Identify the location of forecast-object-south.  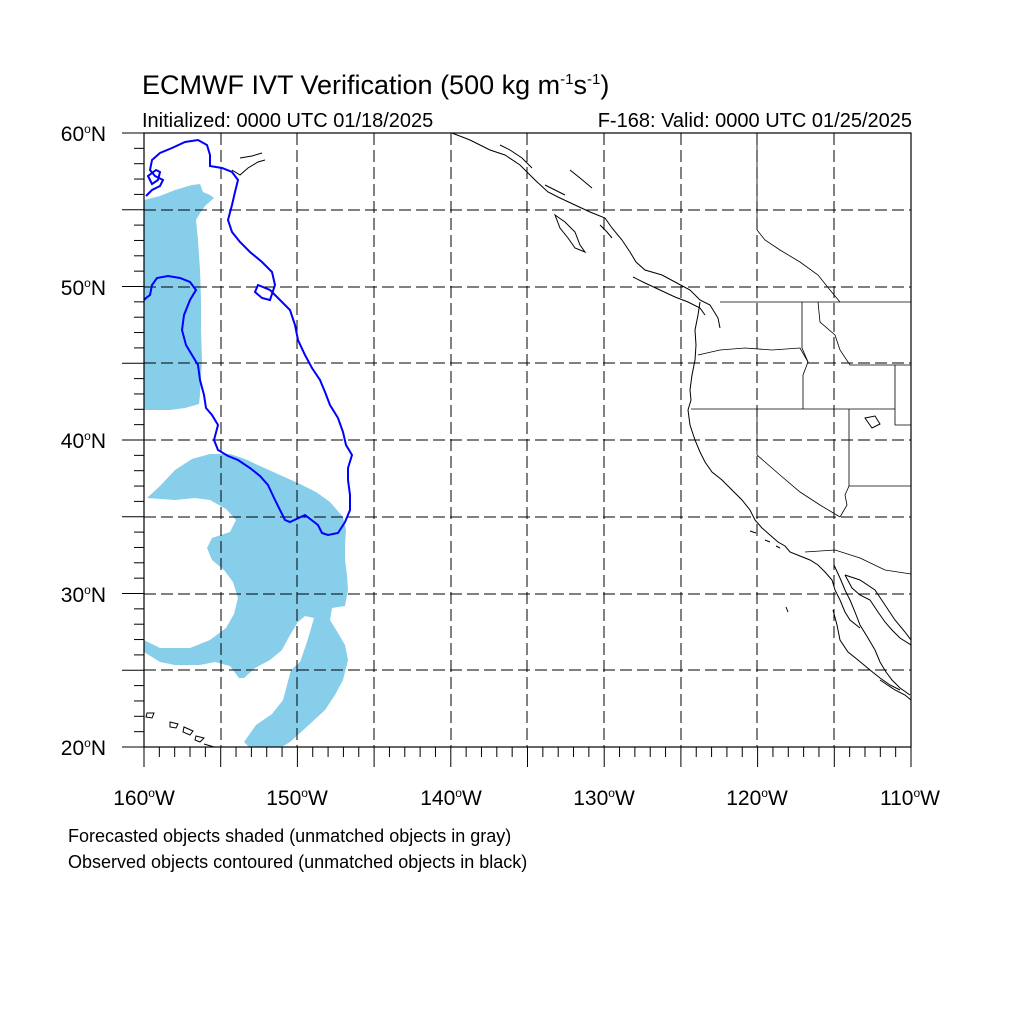
(246, 600).